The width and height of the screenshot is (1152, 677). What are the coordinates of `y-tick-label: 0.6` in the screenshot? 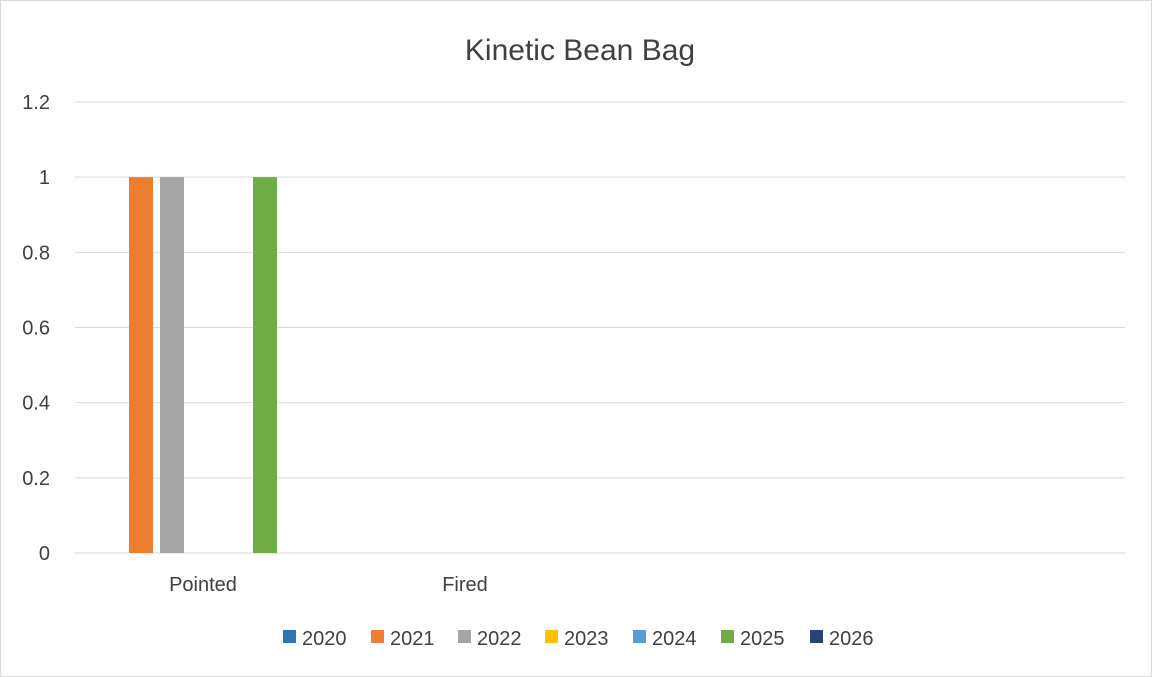 It's located at (36, 329).